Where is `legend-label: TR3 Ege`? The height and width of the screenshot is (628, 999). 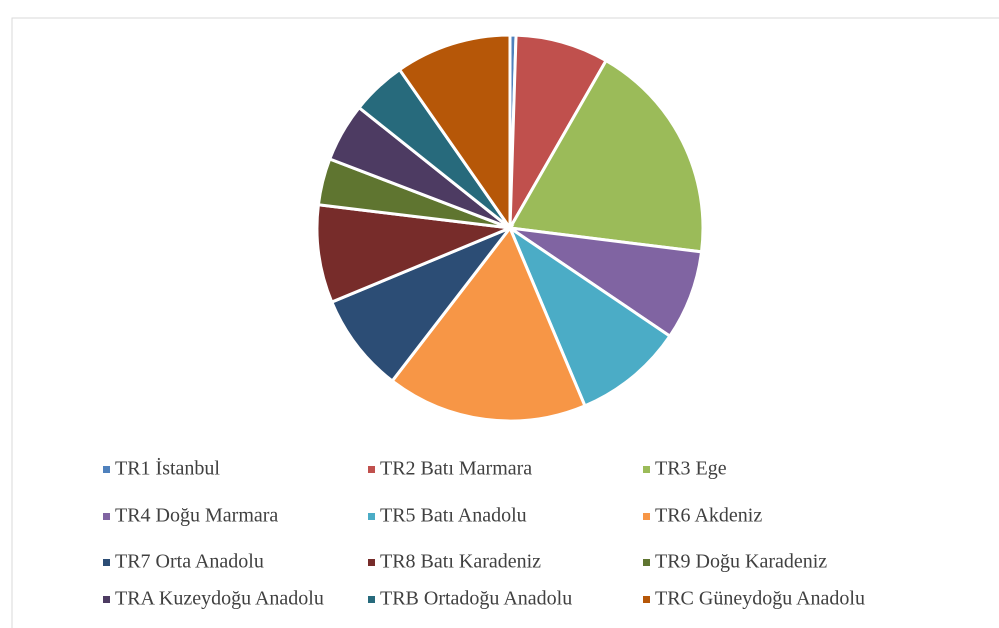
legend-label: TR3 Ege is located at coordinates (691, 469).